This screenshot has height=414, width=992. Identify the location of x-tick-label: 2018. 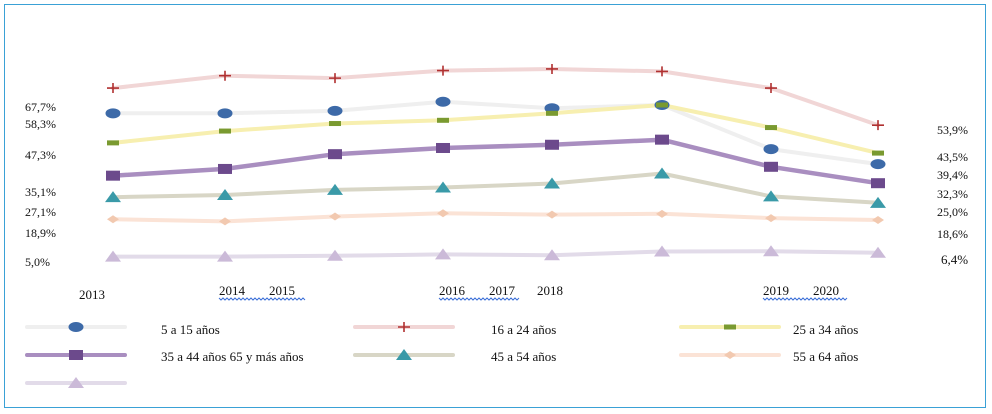
(550, 290).